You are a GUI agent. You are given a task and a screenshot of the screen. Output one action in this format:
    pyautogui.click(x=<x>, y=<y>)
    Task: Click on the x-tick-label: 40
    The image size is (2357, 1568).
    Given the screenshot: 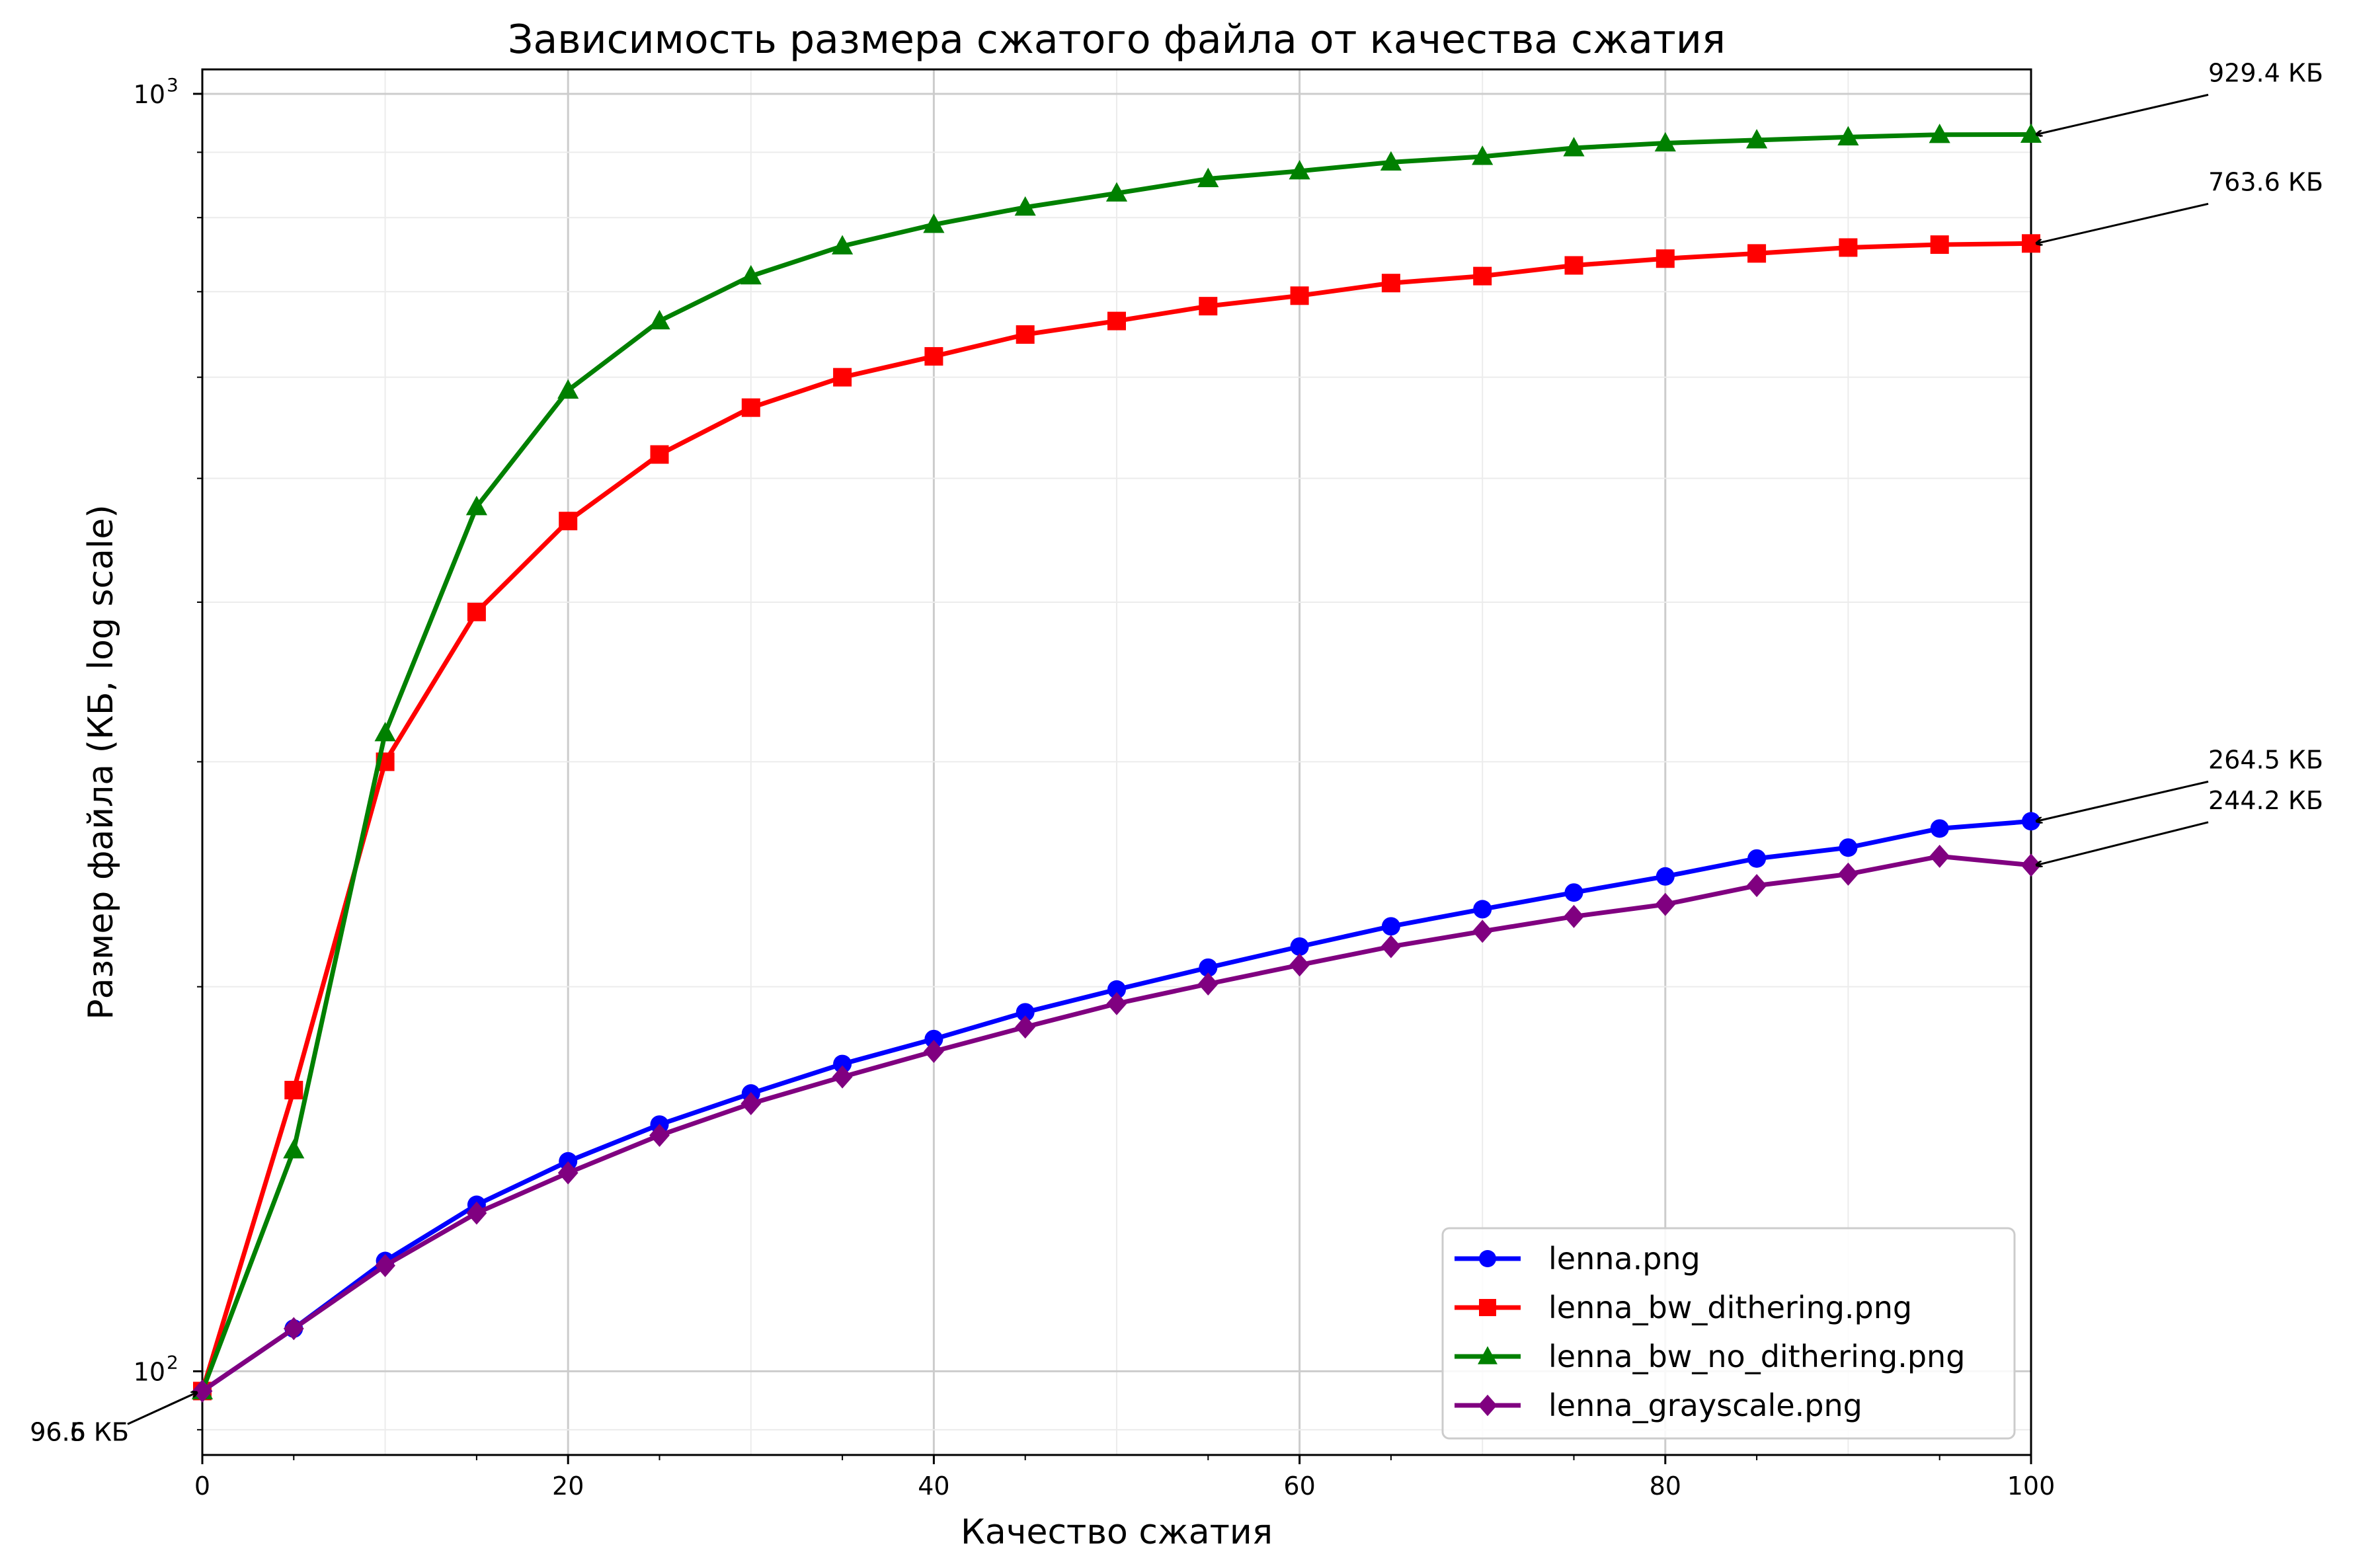 What is the action you would take?
    pyautogui.click(x=933, y=1486)
    